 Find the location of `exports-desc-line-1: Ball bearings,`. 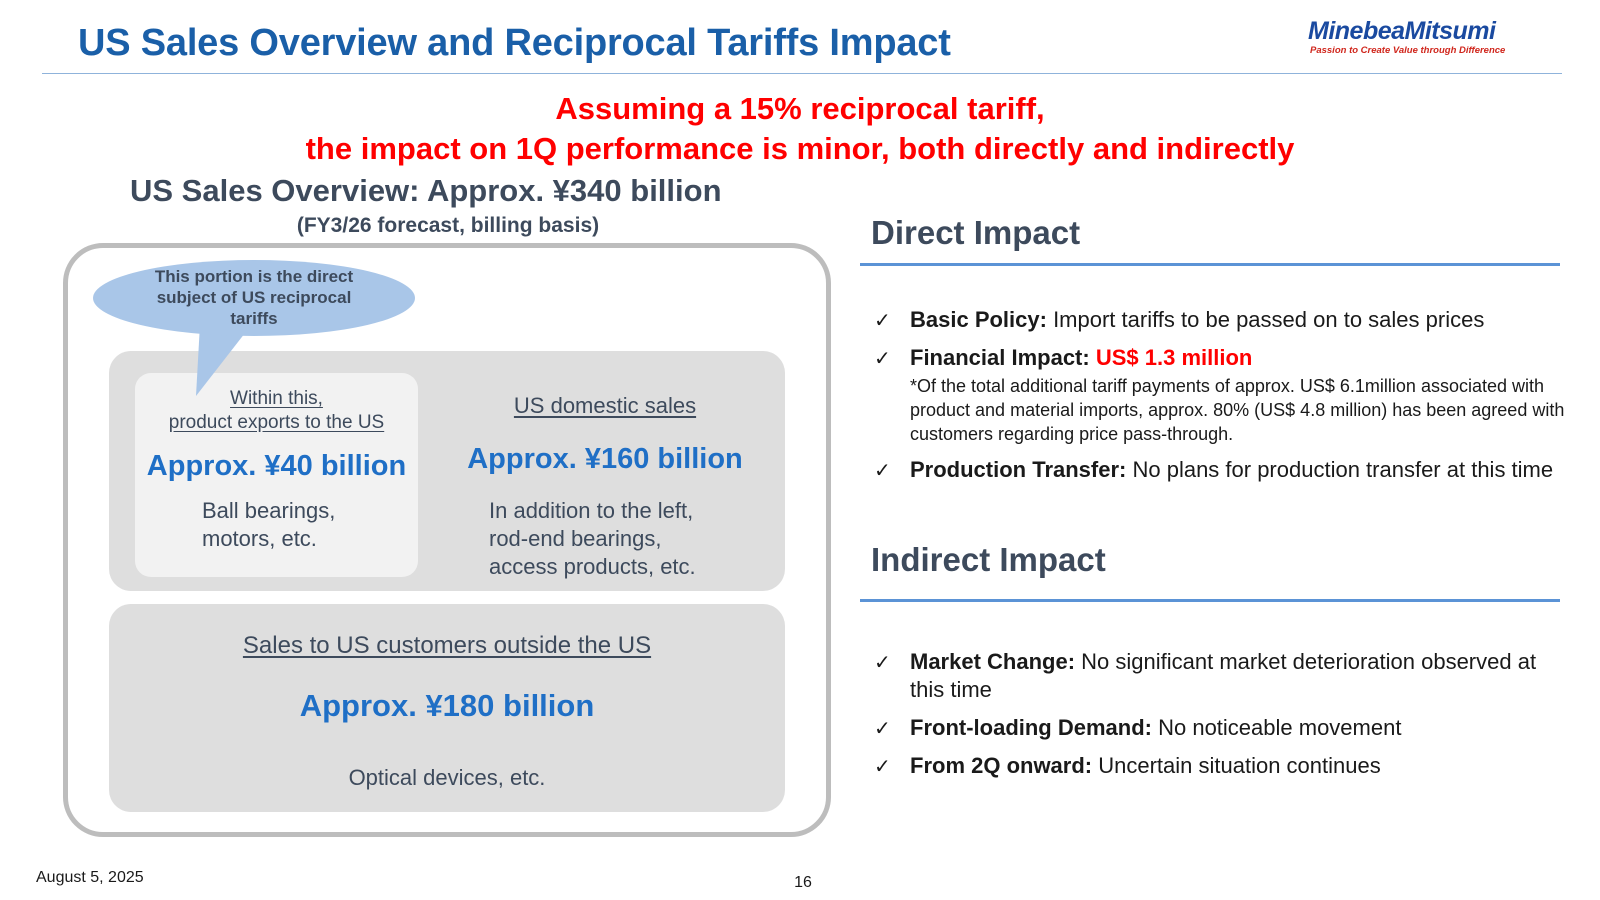

exports-desc-line-1: Ball bearings, is located at coordinates (269, 510).